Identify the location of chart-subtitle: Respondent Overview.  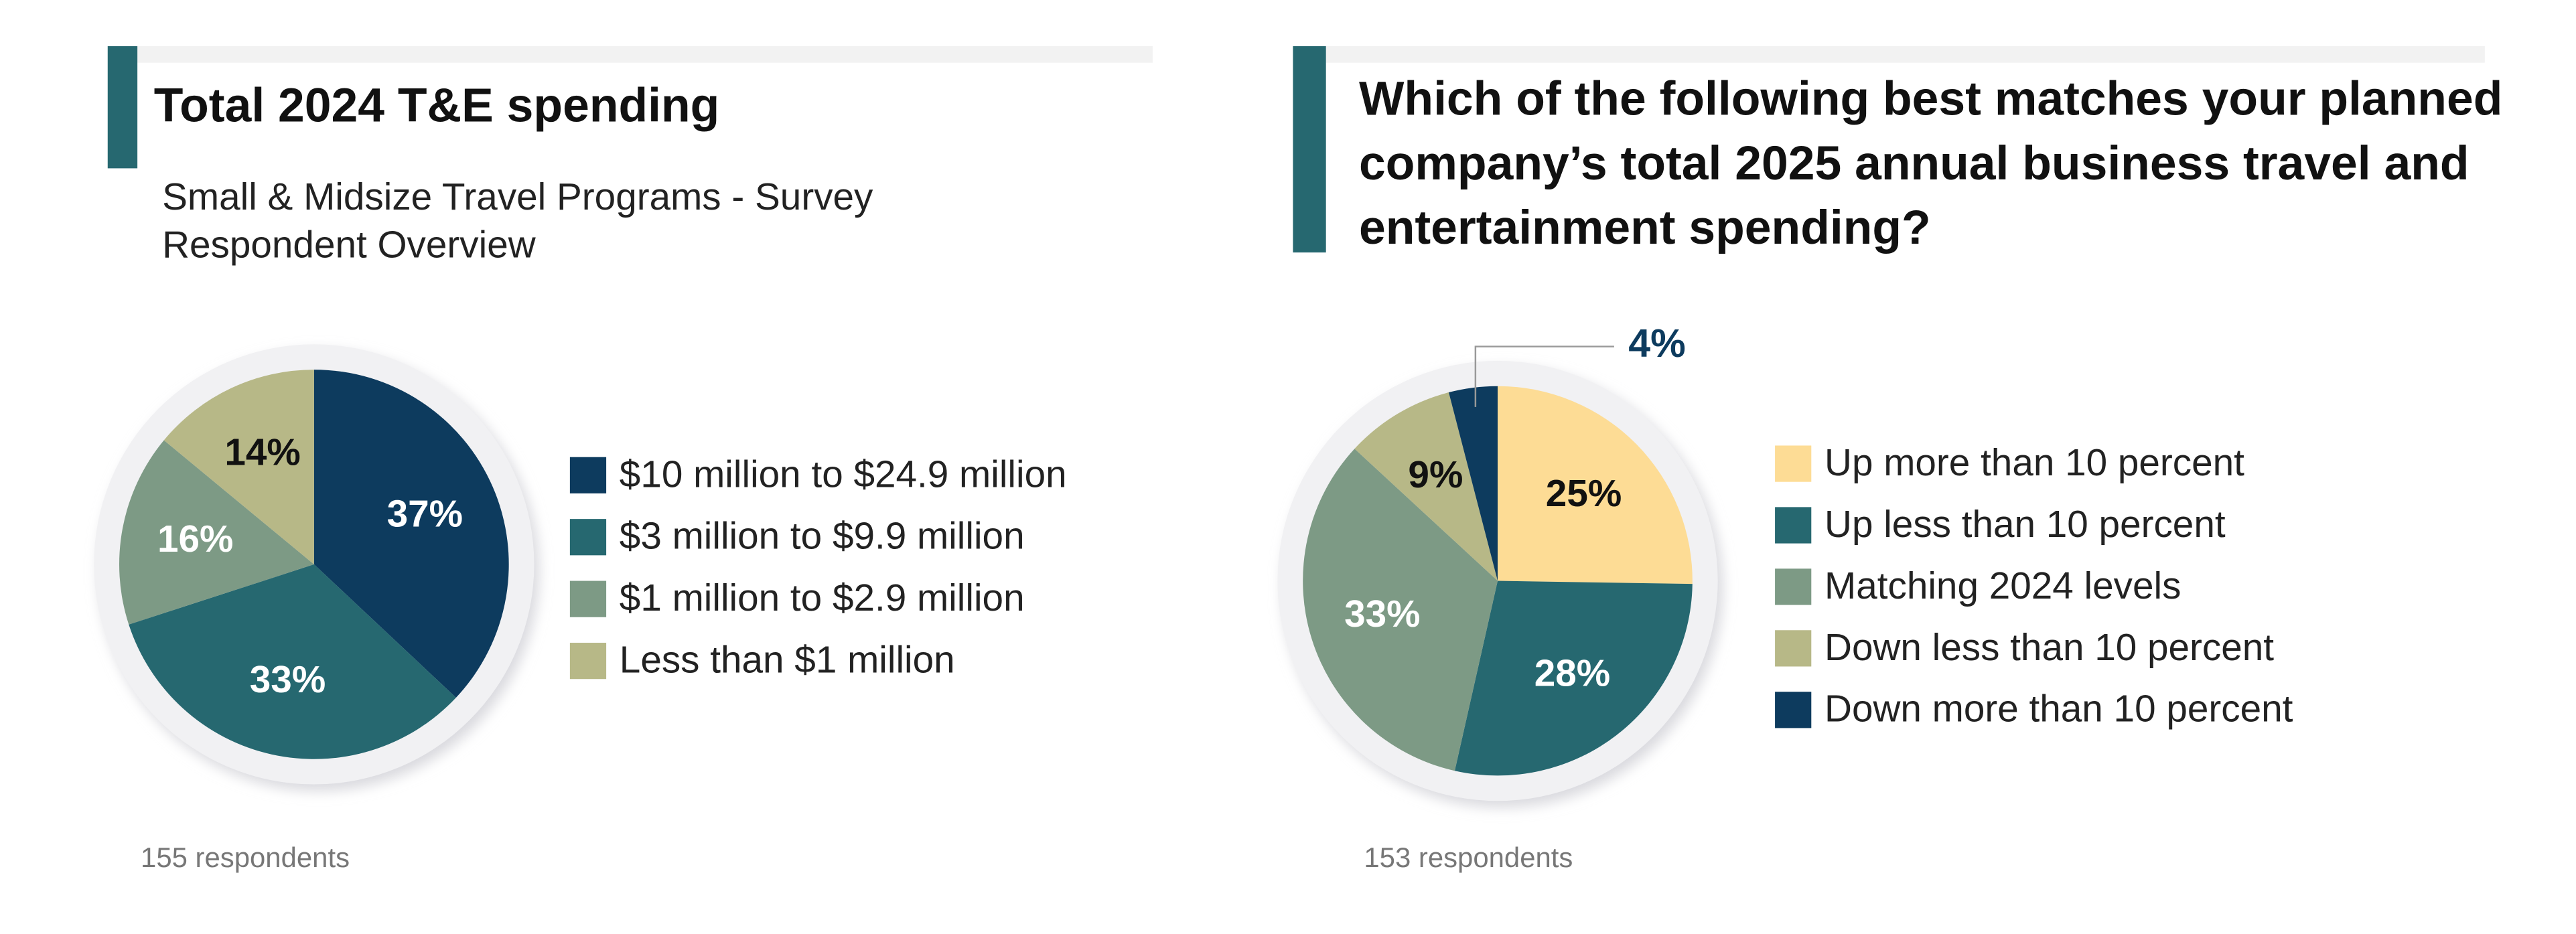
(349, 245).